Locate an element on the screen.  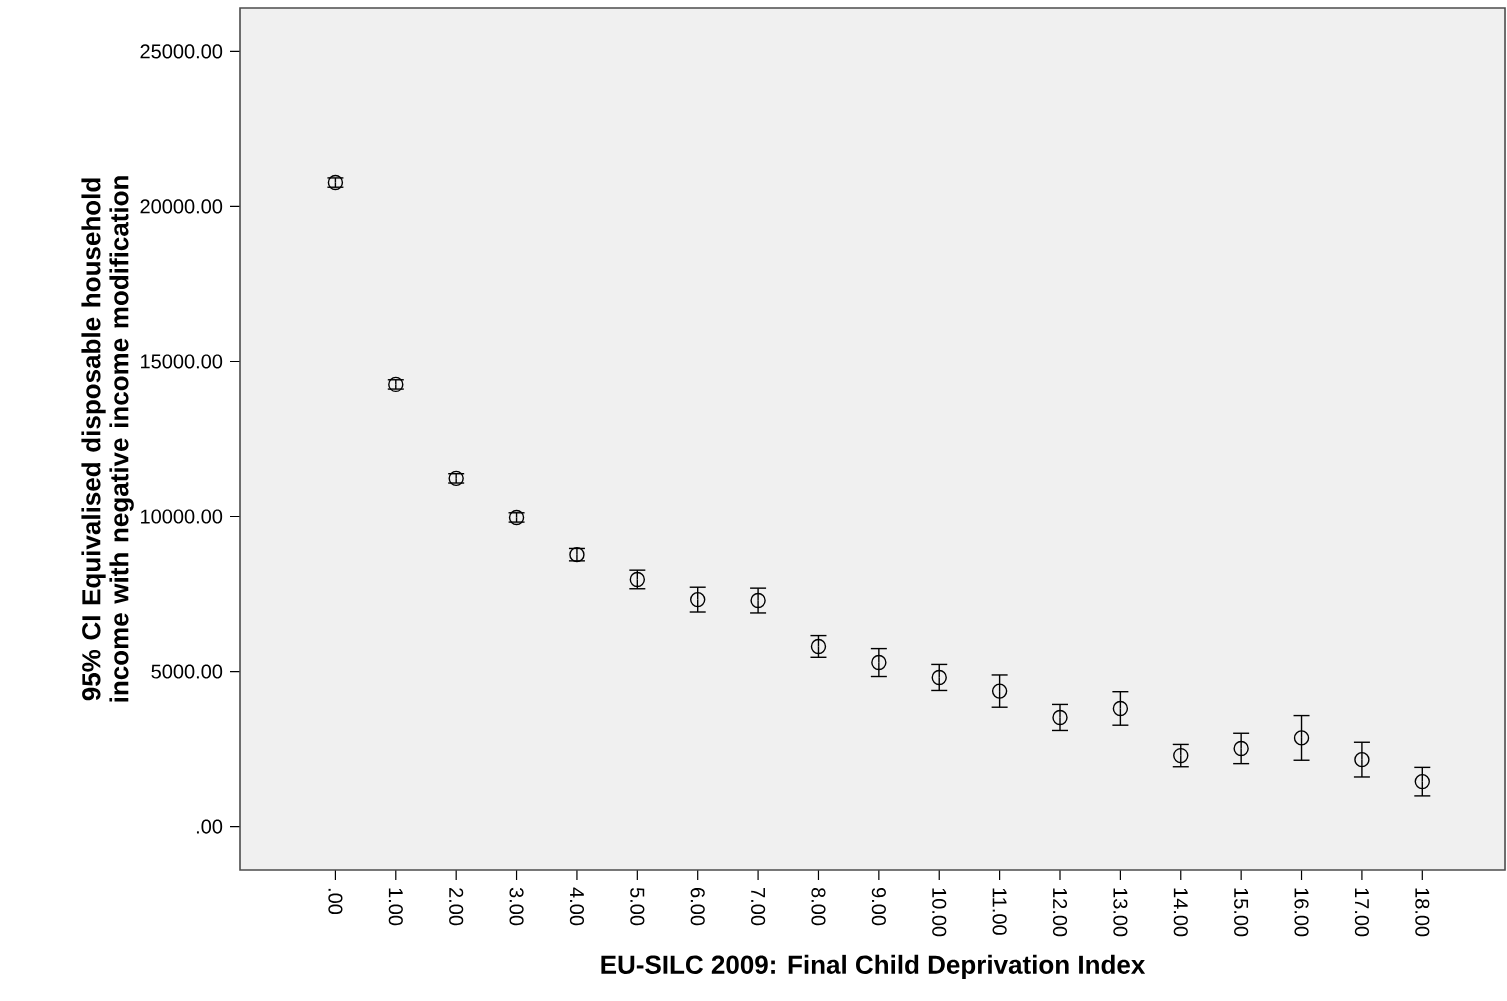
y-tick-label: 5000.00 is located at coordinates (187, 671).